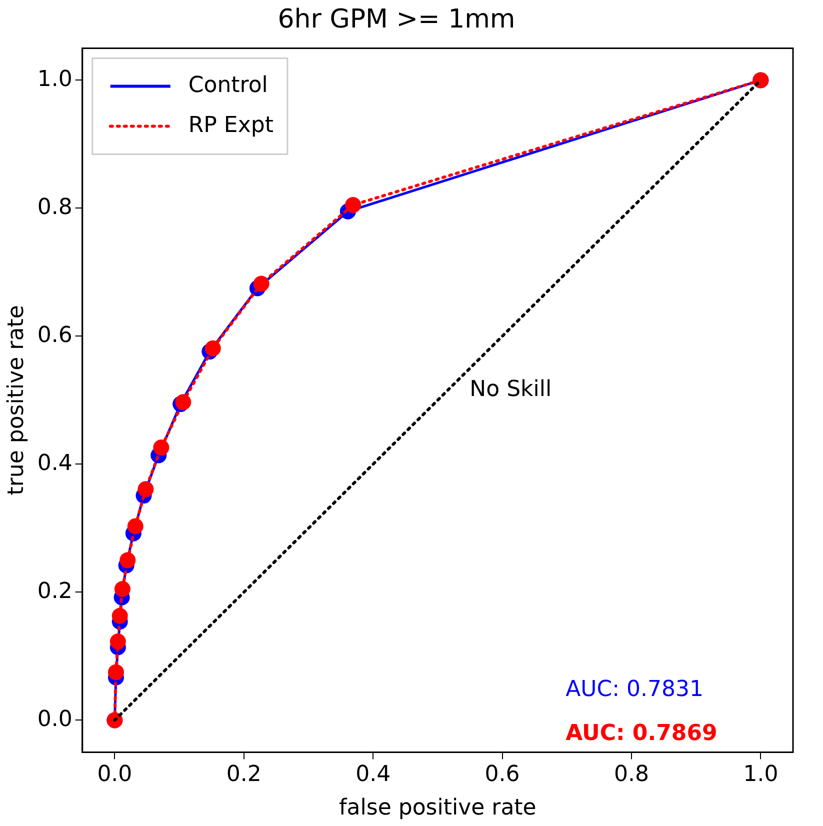  What do you see at coordinates (631, 775) in the screenshot?
I see `x-tick-label: 0.8` at bounding box center [631, 775].